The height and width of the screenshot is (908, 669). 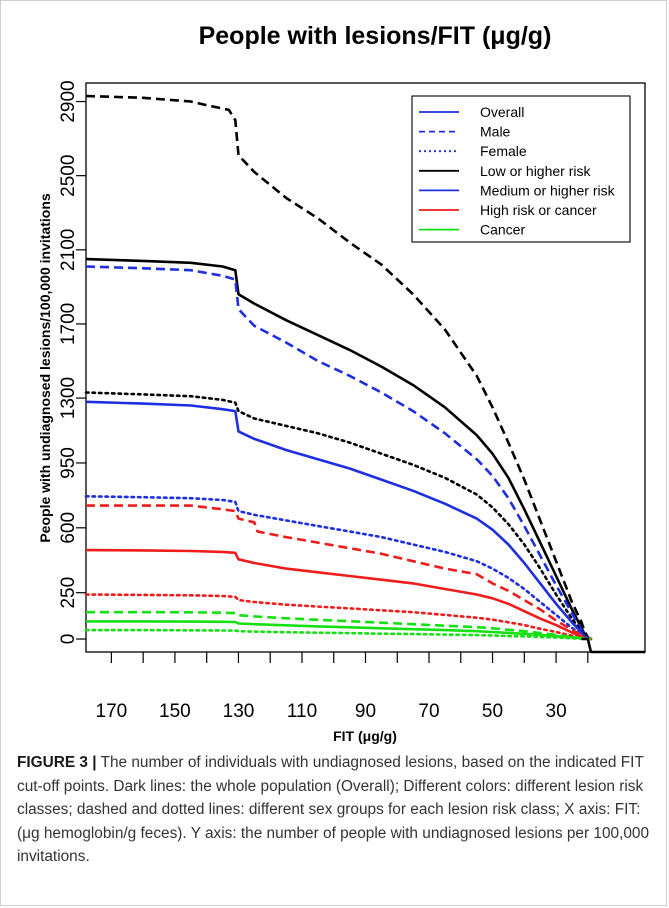 What do you see at coordinates (175, 711) in the screenshot?
I see `x-tick-label: 150` at bounding box center [175, 711].